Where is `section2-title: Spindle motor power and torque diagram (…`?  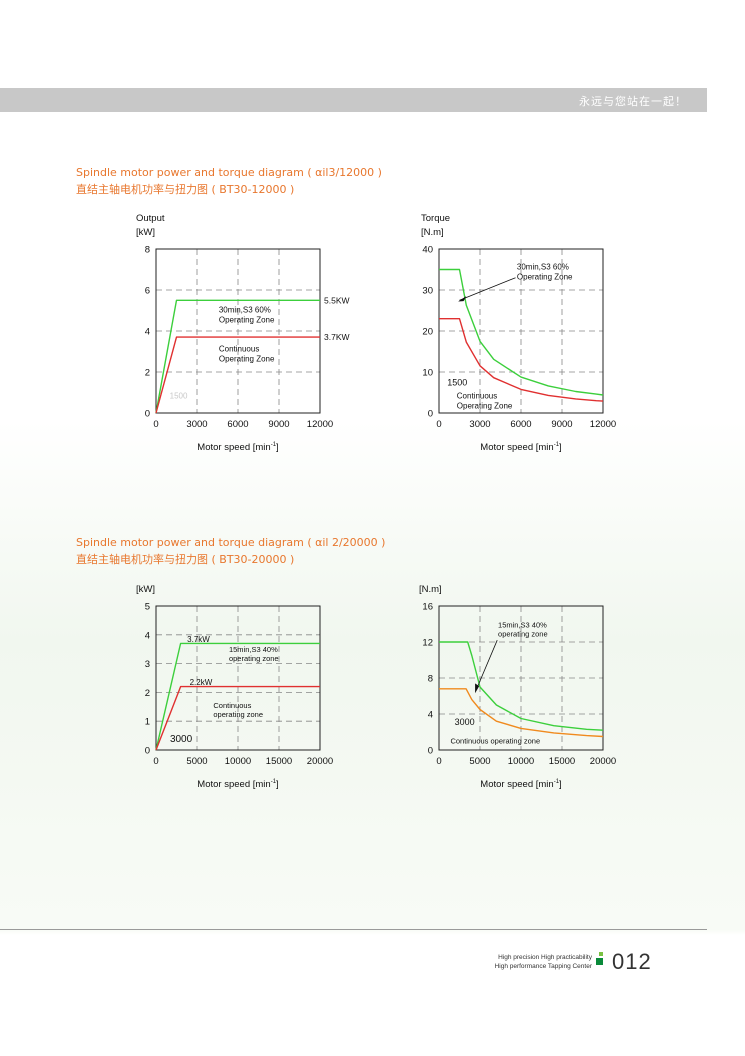 section2-title: Spindle motor power and torque diagram (… is located at coordinates (230, 551).